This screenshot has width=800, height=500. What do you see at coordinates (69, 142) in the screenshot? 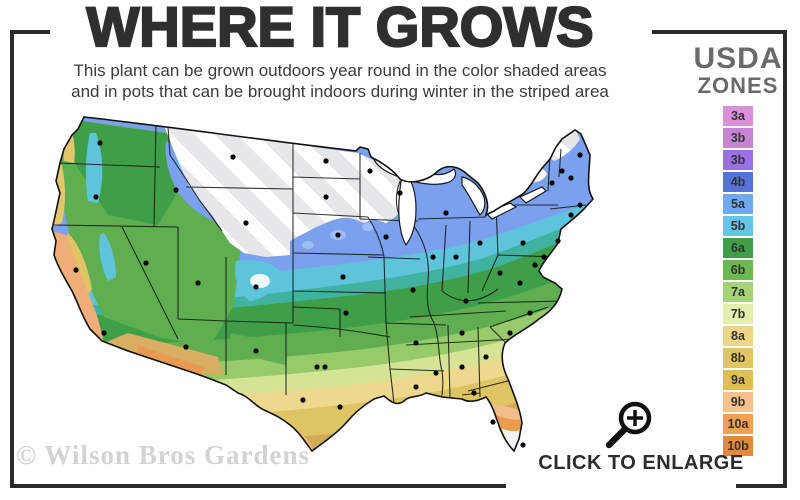
I see `washington-coast-gold` at bounding box center [69, 142].